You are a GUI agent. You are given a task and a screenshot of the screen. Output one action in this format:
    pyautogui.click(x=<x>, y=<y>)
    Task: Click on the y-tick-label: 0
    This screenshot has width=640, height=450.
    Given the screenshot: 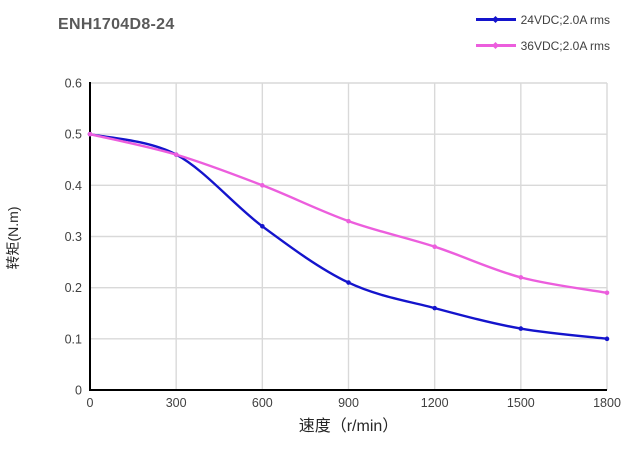 What is the action you would take?
    pyautogui.click(x=78, y=391)
    